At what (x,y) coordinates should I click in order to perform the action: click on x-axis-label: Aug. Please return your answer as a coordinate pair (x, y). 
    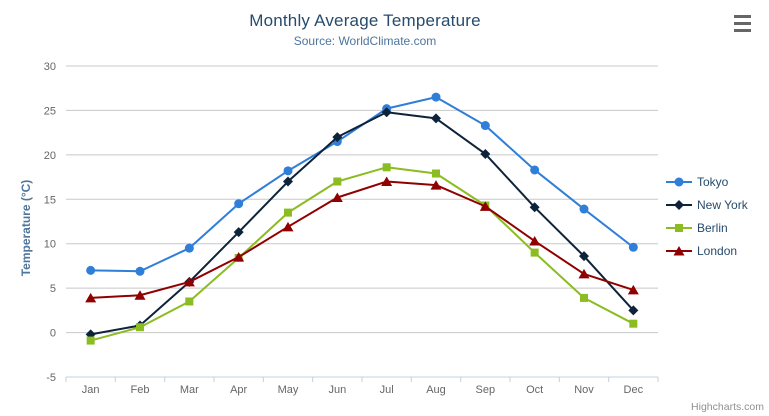
    Looking at the image, I should click on (436, 390).